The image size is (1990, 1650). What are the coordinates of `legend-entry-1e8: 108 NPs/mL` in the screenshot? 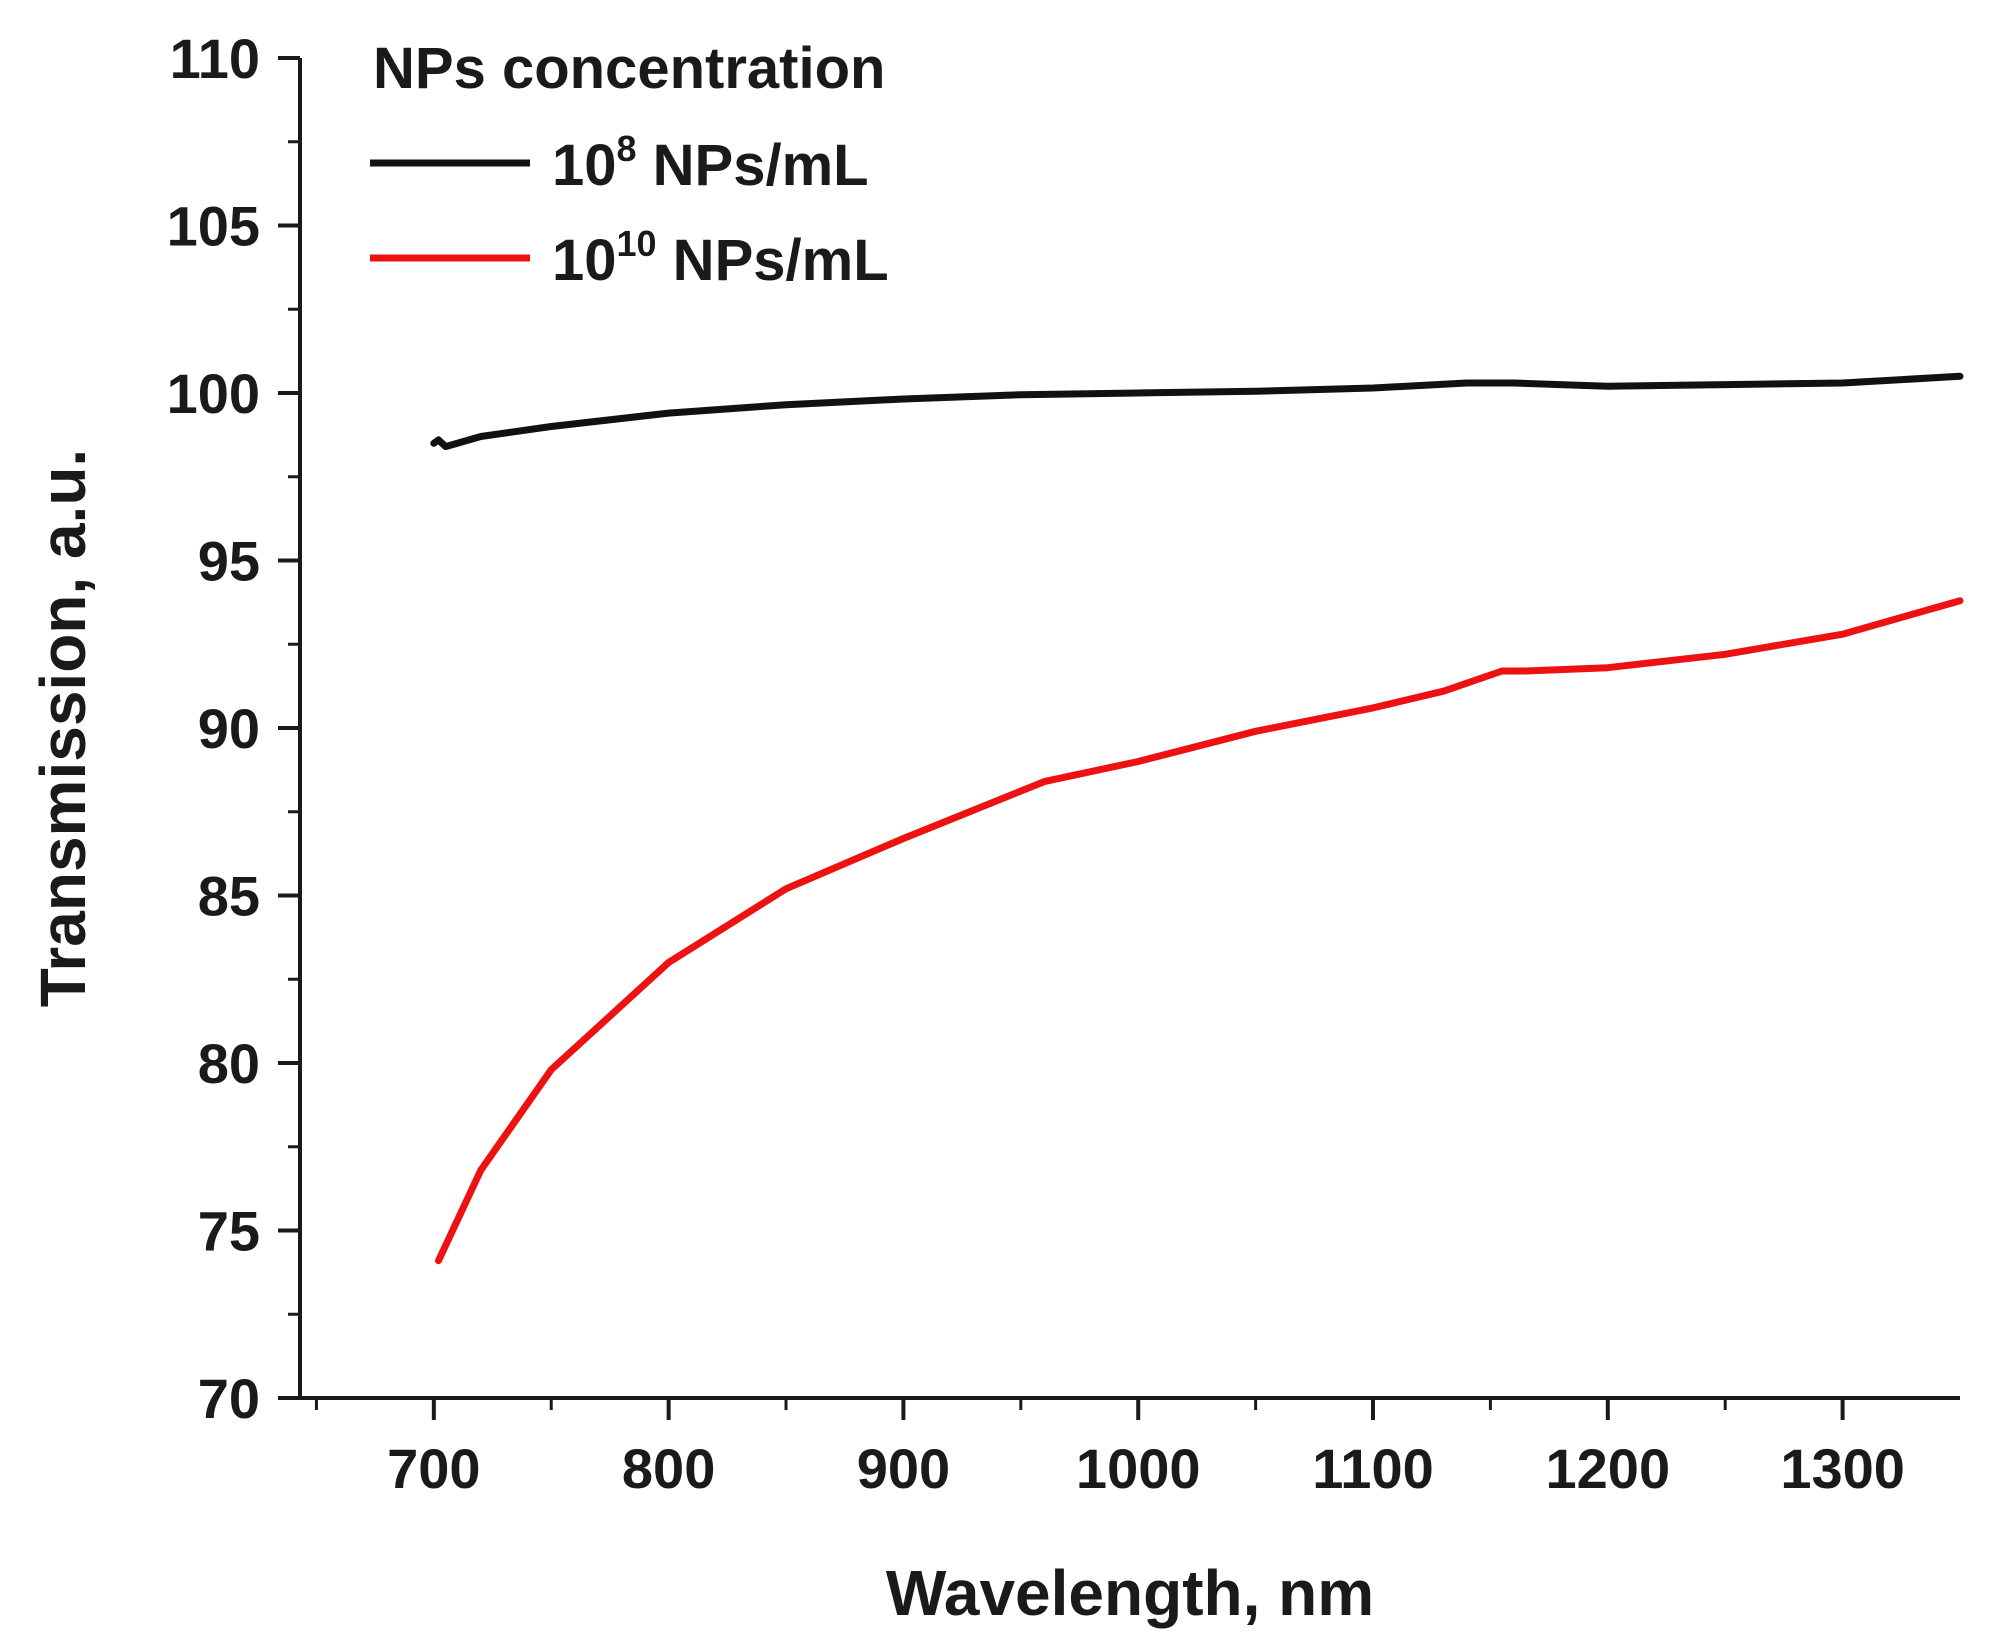 It's located at (619, 163).